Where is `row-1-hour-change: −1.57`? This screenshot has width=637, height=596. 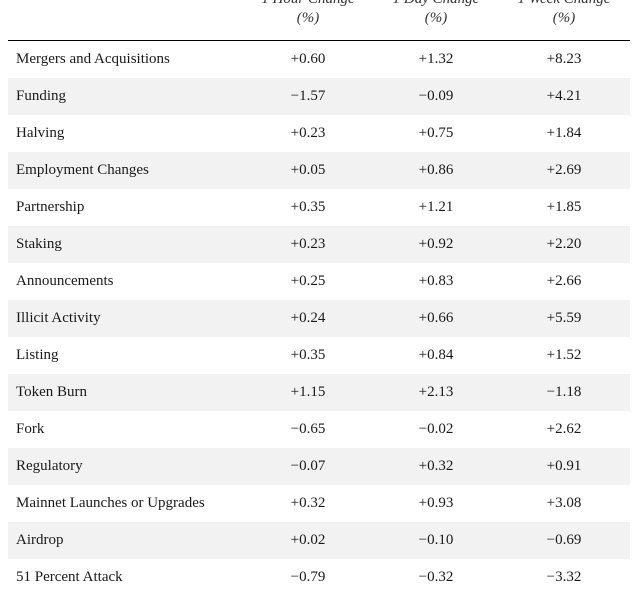 row-1-hour-change: −1.57 is located at coordinates (308, 96).